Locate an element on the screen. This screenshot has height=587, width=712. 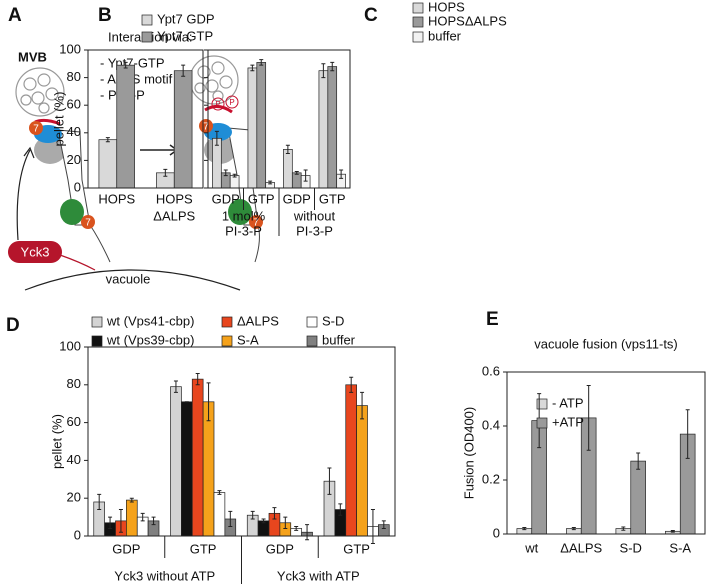
legend-label: wt (Vps39-cbp) is located at coordinates (150, 339).